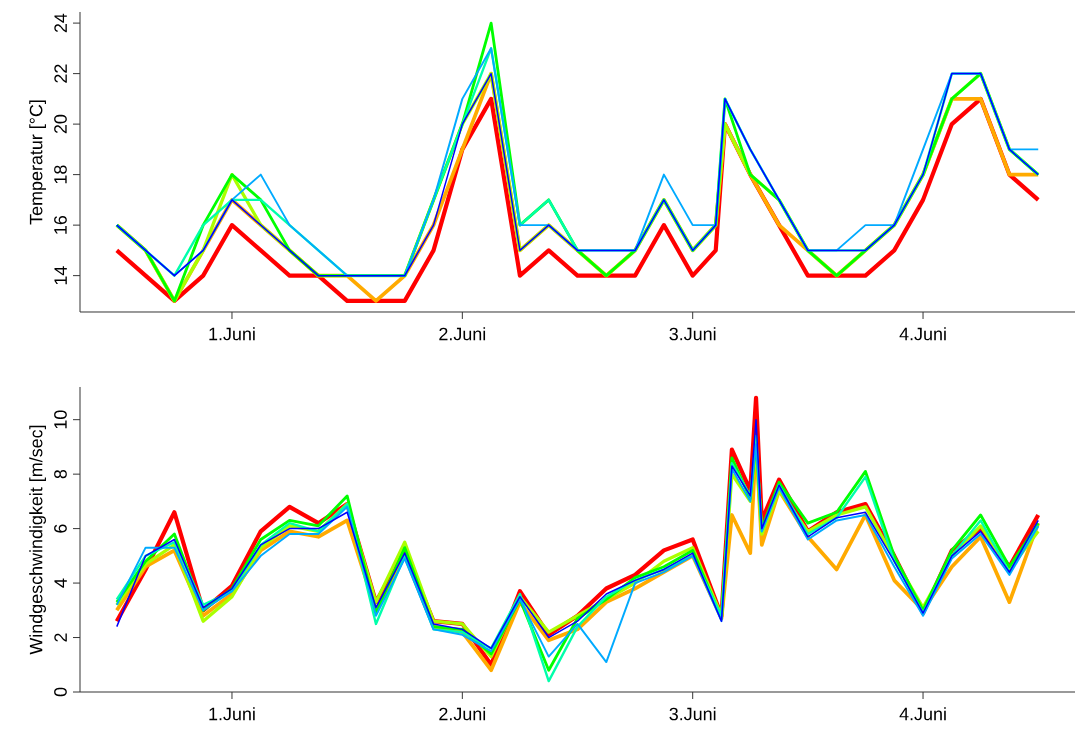 The height and width of the screenshot is (729, 1075). Describe the element at coordinates (60, 528) in the screenshot. I see `y-tick-label: 6` at that location.